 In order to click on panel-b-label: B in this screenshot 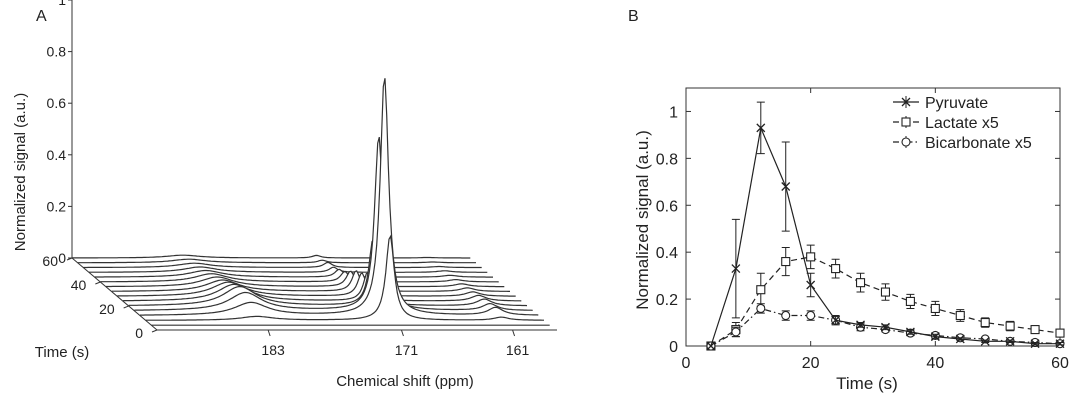, I will do `click(633, 16)`.